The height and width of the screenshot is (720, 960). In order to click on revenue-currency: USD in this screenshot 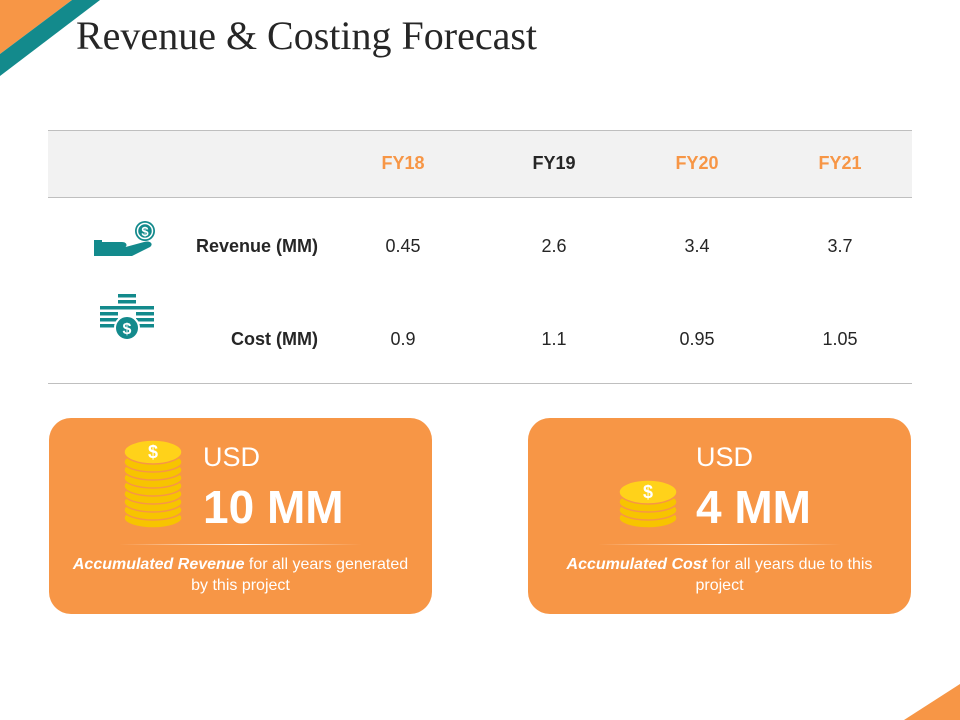, I will do `click(232, 457)`.